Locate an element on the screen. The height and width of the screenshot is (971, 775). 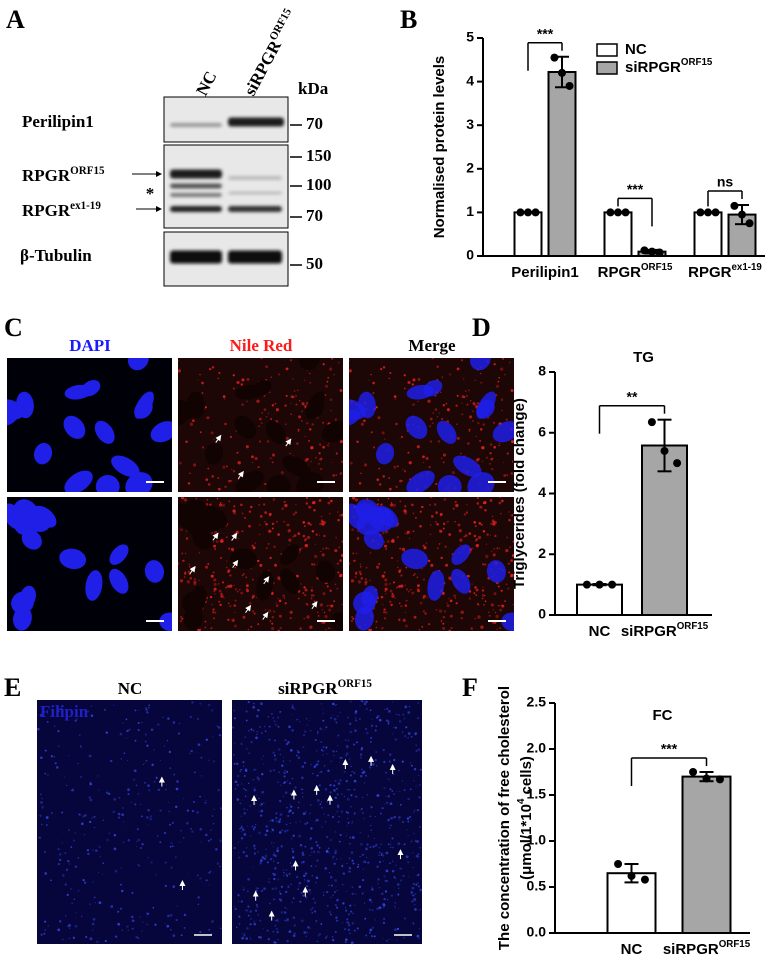
row-label: Perilipin1 is located at coordinates (58, 121).